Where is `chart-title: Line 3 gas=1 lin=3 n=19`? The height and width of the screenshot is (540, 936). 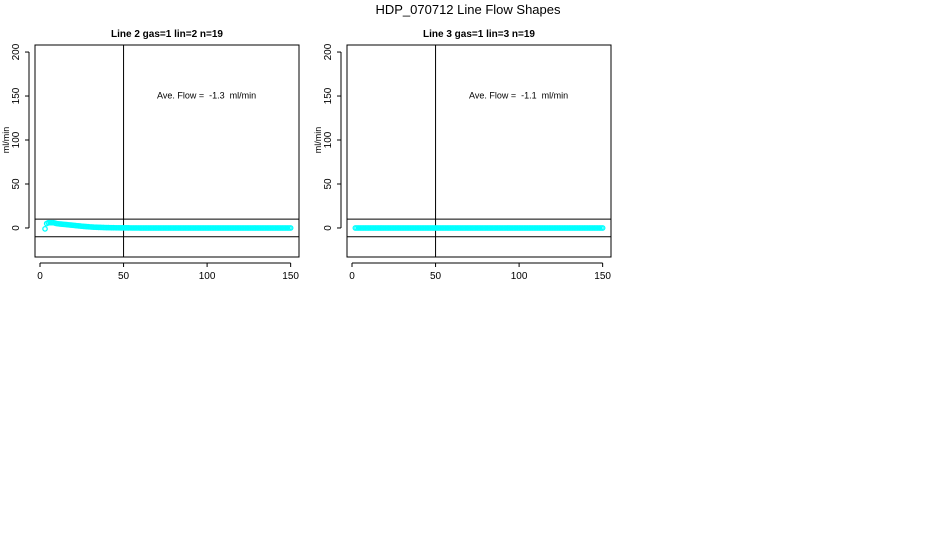 chart-title: Line 3 gas=1 lin=3 n=19 is located at coordinates (479, 34).